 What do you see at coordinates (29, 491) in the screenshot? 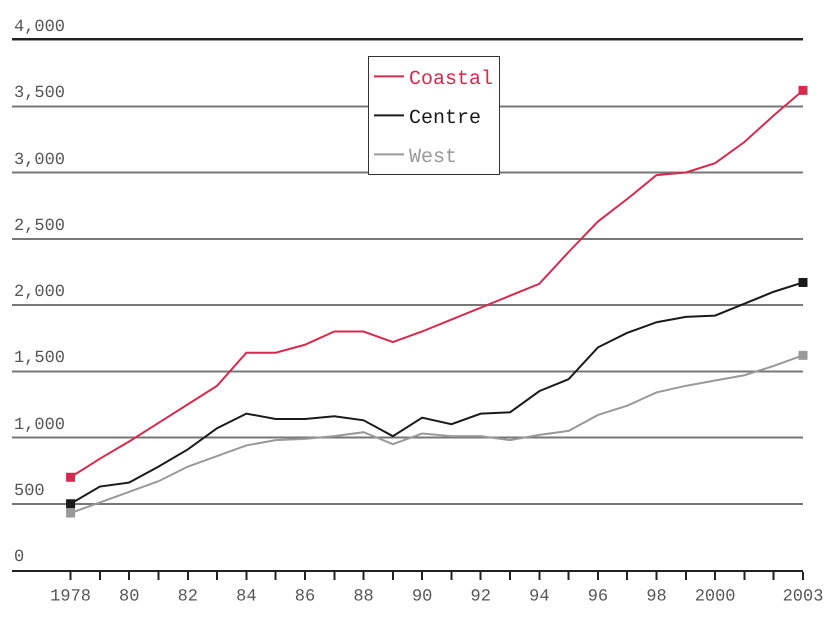
I see `y-tick-label: 500` at bounding box center [29, 491].